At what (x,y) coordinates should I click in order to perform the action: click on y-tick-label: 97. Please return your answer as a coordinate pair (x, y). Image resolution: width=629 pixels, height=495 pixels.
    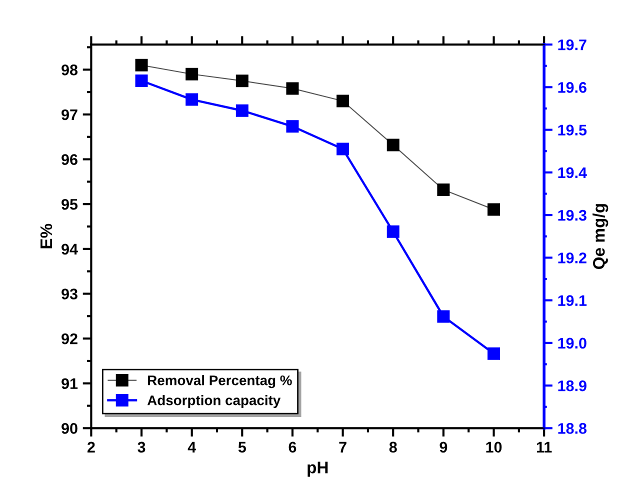
    Looking at the image, I should click on (70, 114).